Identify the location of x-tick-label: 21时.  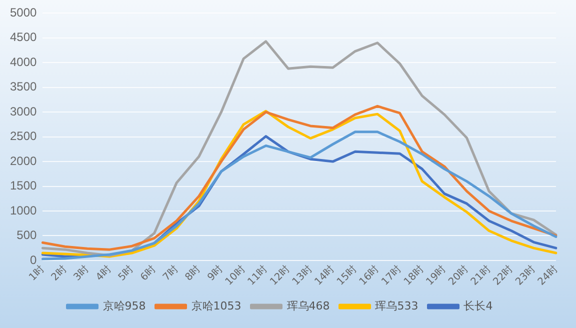
(481, 275).